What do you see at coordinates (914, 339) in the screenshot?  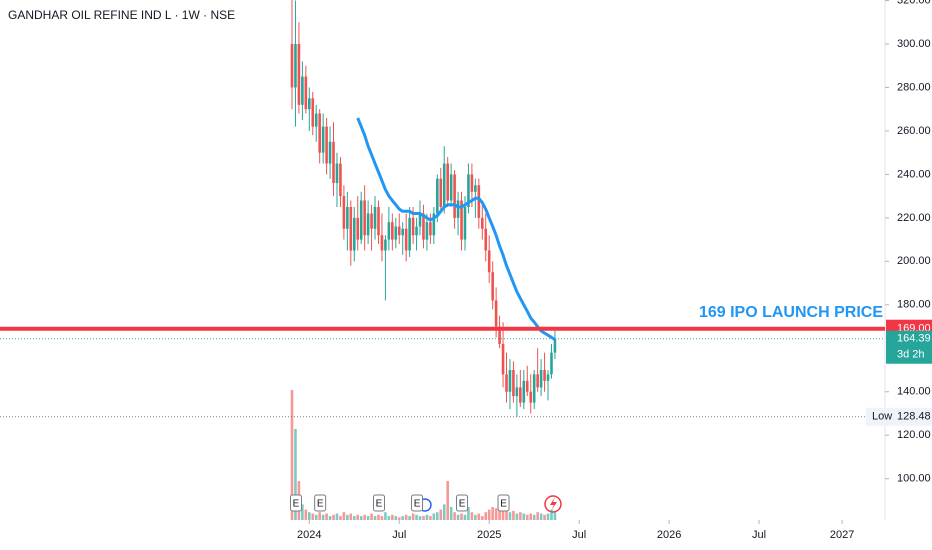 I see `last-price-label: 164.39` at bounding box center [914, 339].